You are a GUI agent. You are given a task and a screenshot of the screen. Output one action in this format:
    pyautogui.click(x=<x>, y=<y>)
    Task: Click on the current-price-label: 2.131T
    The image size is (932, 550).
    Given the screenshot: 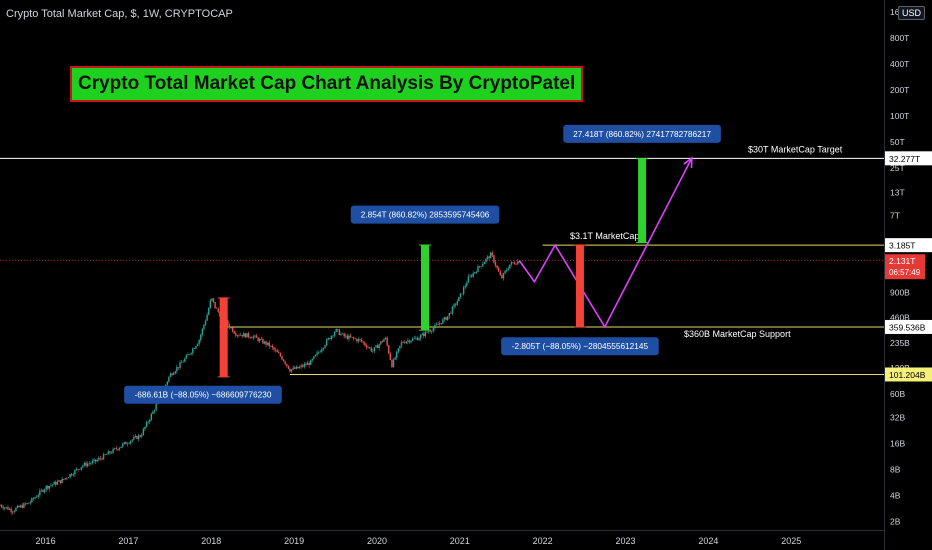 What is the action you would take?
    pyautogui.click(x=902, y=261)
    